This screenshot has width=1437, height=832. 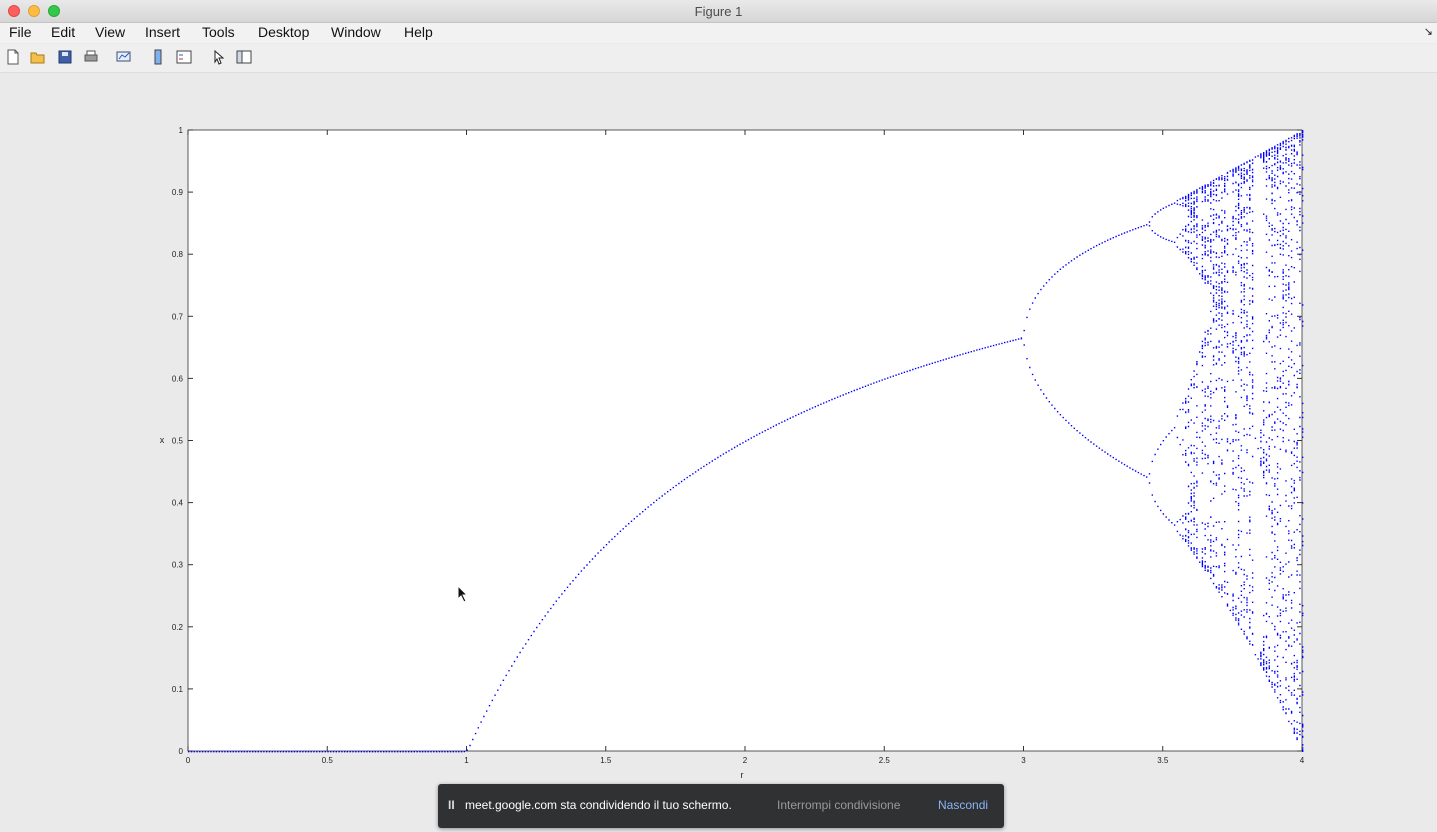 I want to click on hide-notification-button: Nascondi, so click(x=963, y=805).